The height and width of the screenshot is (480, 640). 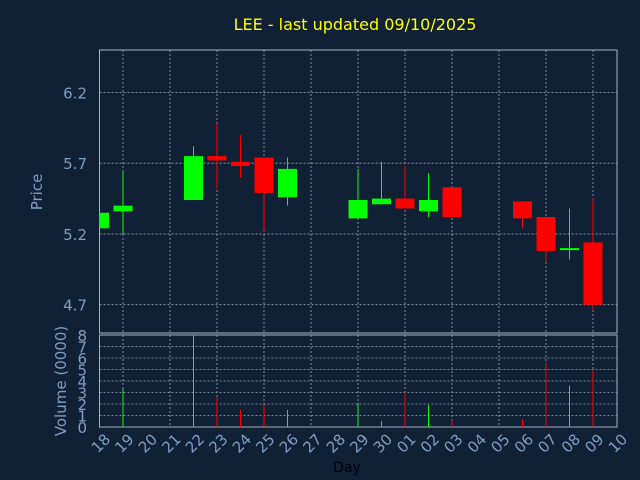 I want to click on volume-tick-label: 6, so click(x=82, y=359).